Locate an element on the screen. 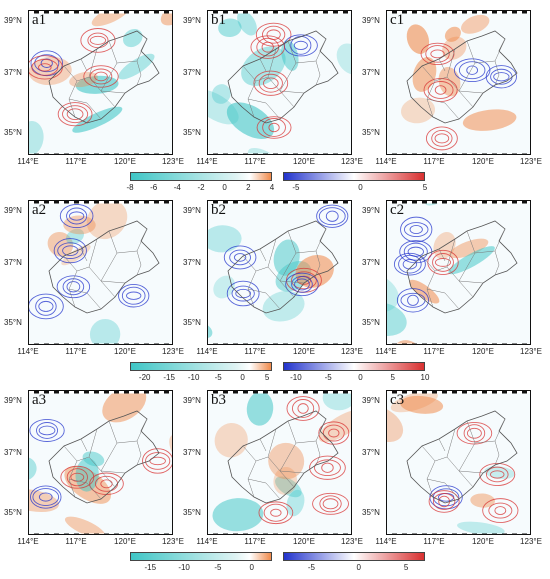 This screenshot has width=550, height=579. fill-colorbar is located at coordinates (201, 556).